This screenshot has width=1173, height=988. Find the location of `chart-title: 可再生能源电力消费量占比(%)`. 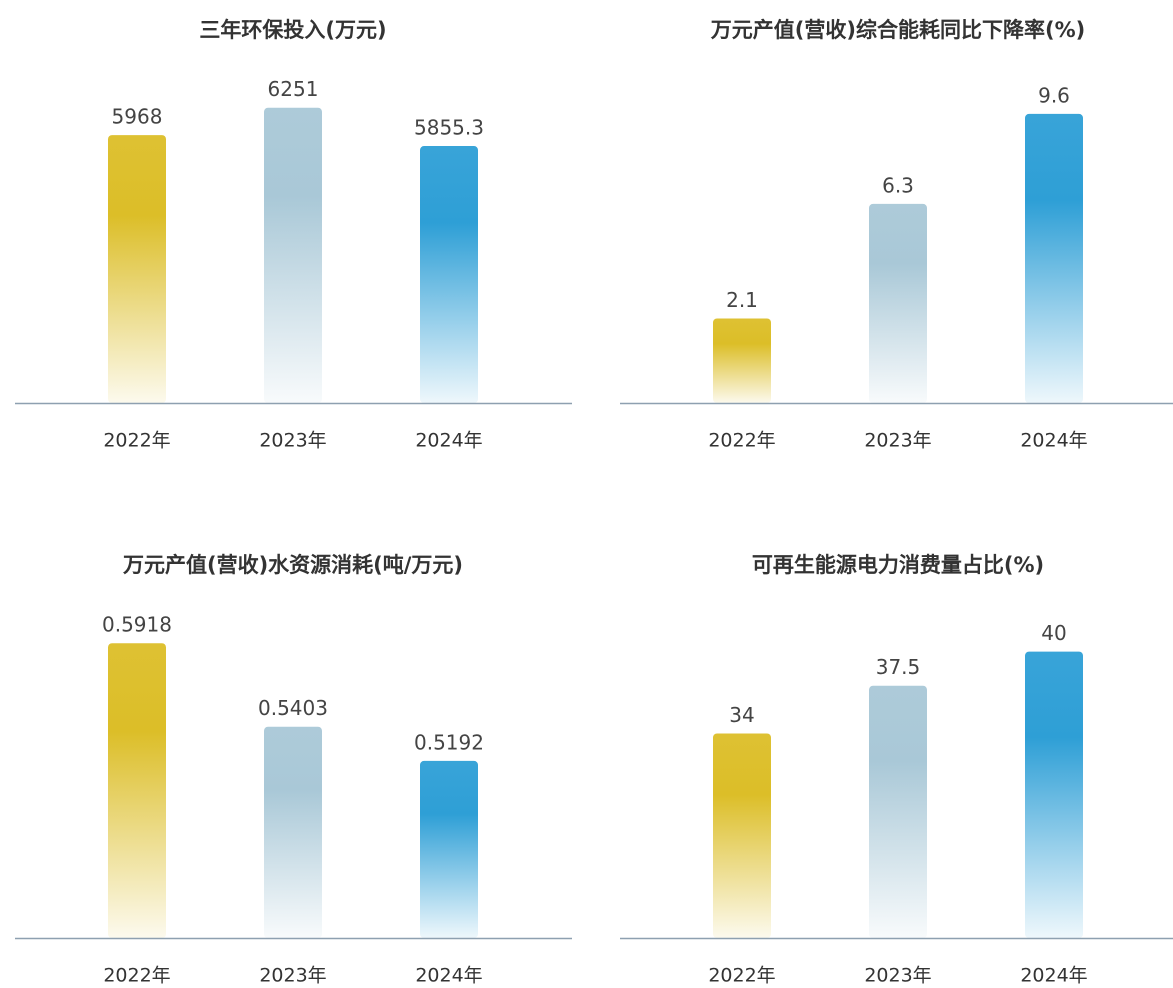

chart-title: 可再生能源电力消费量占比(%) is located at coordinates (898, 565).